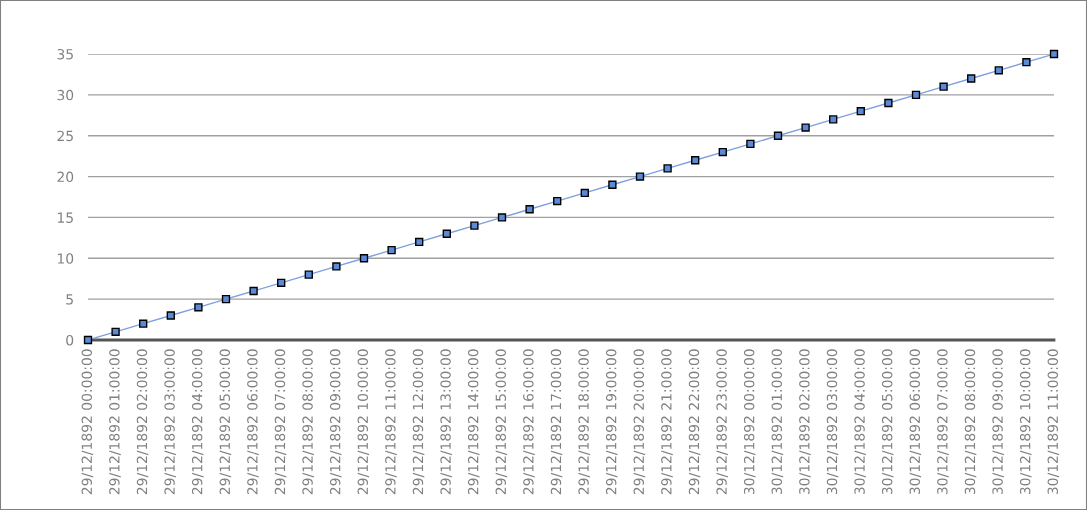 The image size is (1087, 510). What do you see at coordinates (1053, 422) in the screenshot?
I see `x-tick-label: 30/12/1892 11:00:00` at bounding box center [1053, 422].